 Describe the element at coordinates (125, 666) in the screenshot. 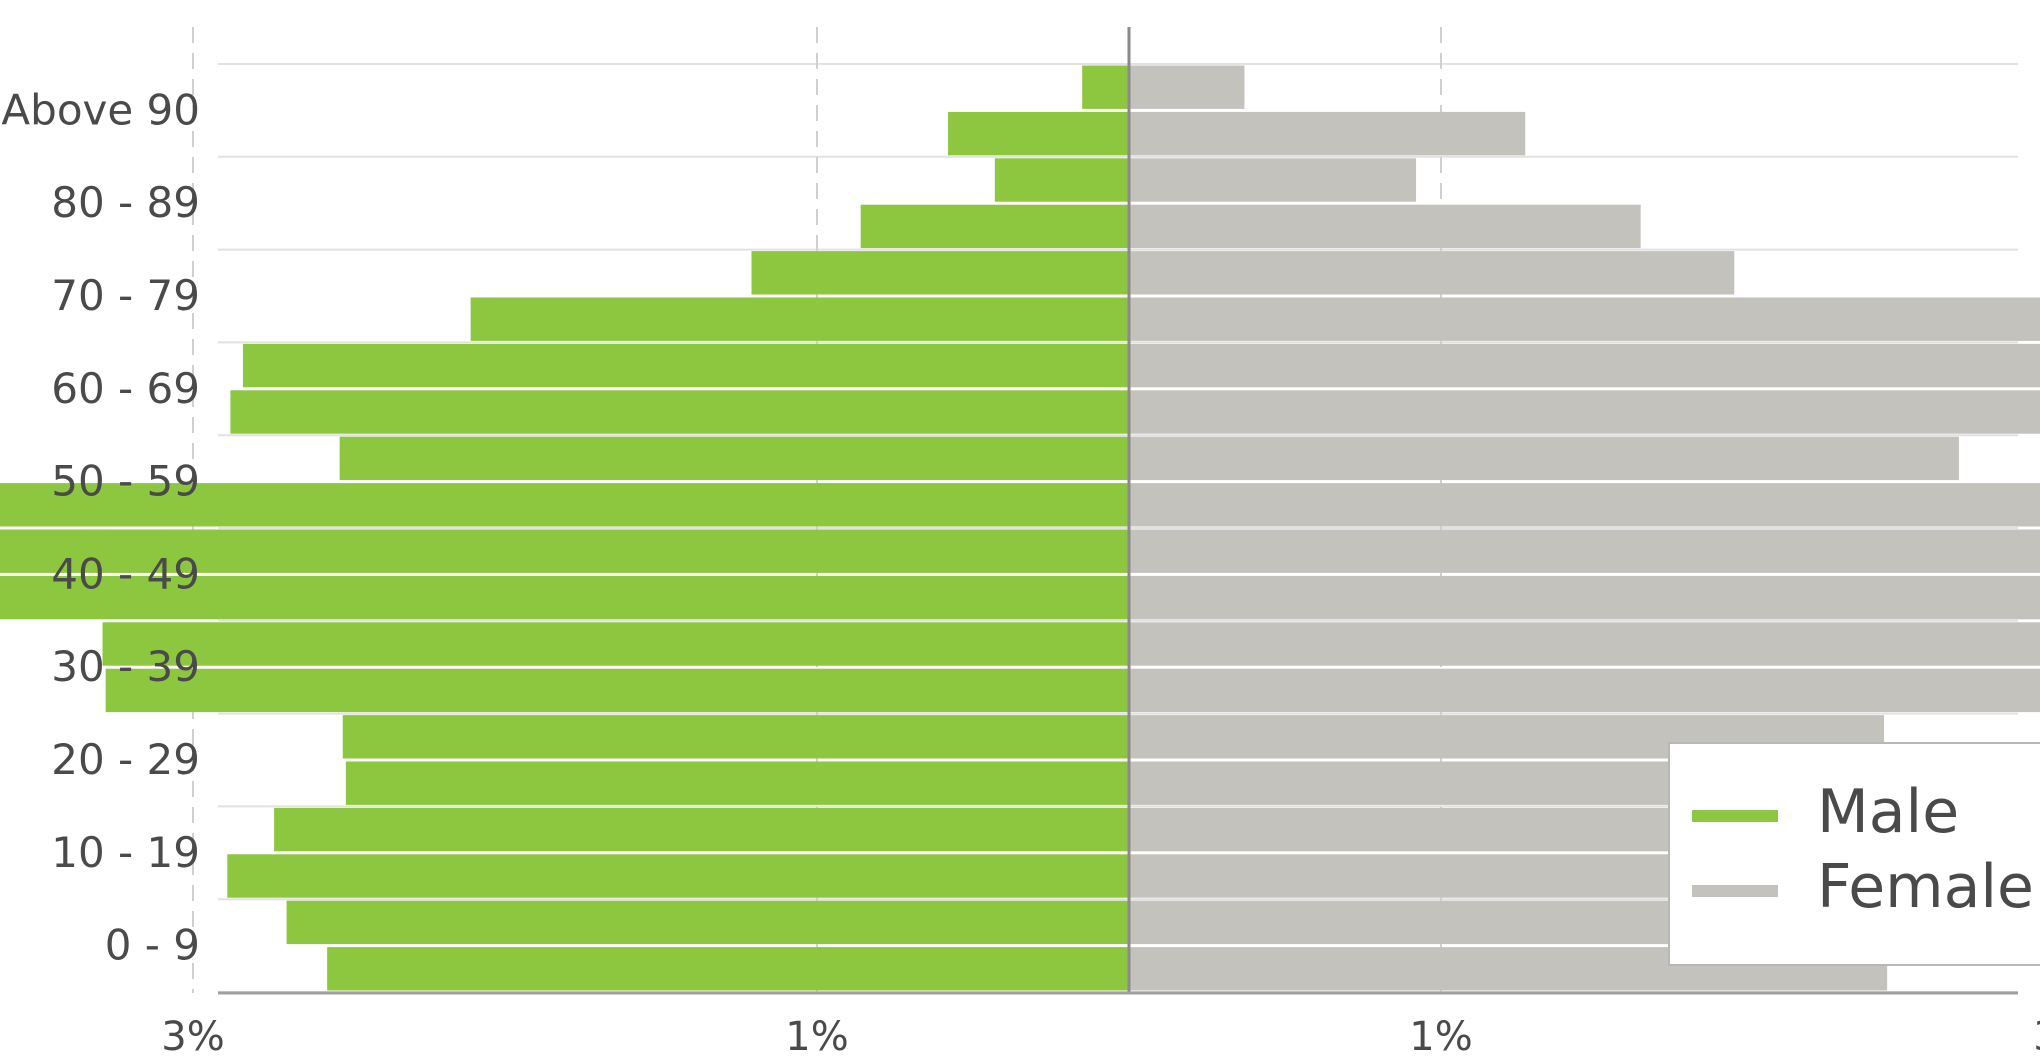

I see `category-label: 30 - 39` at that location.